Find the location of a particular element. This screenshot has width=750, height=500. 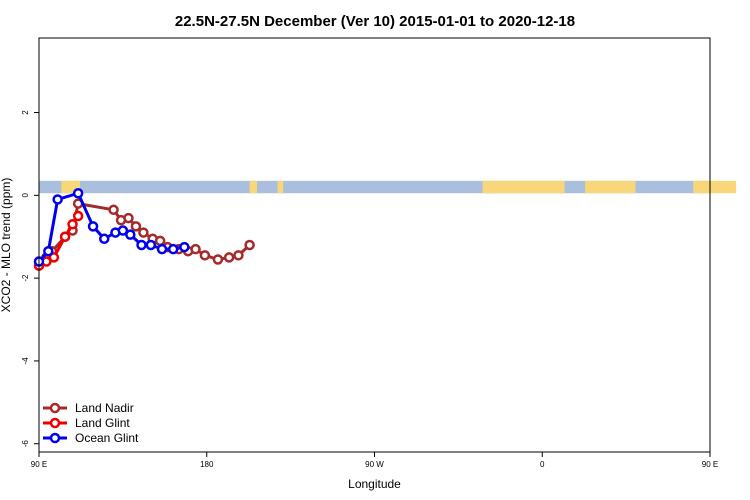

series-layer is located at coordinates (144, 229).